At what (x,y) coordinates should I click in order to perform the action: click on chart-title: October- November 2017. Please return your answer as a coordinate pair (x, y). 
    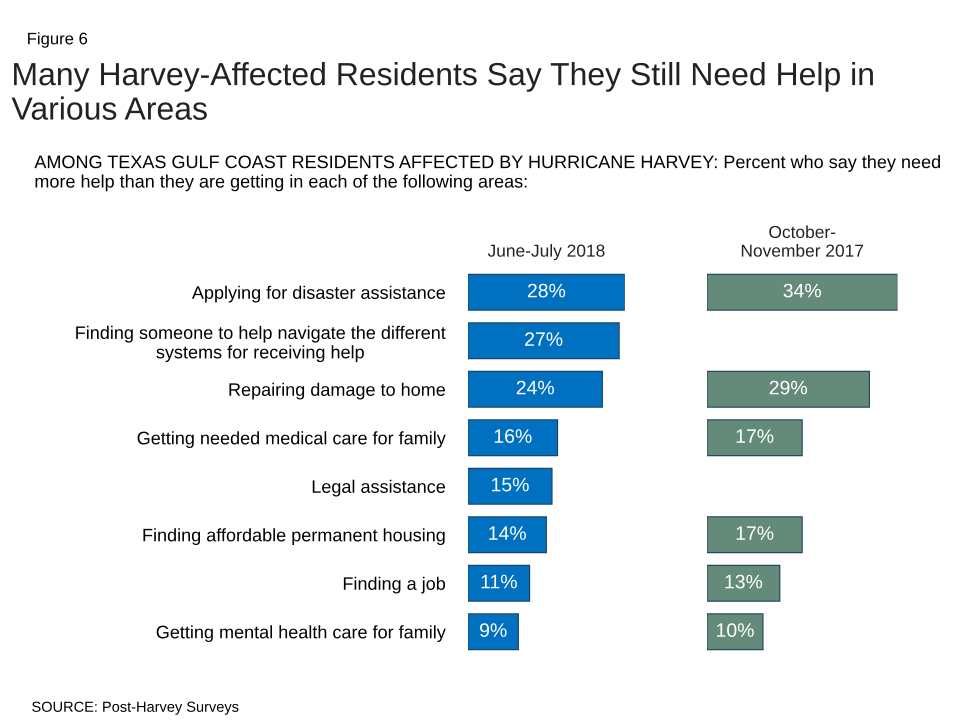
    Looking at the image, I should click on (803, 241).